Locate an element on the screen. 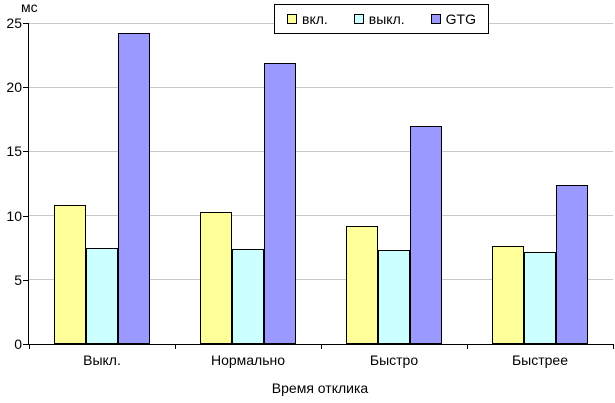 The width and height of the screenshot is (615, 403). bar-вкл.-Выкл. is located at coordinates (70, 274).